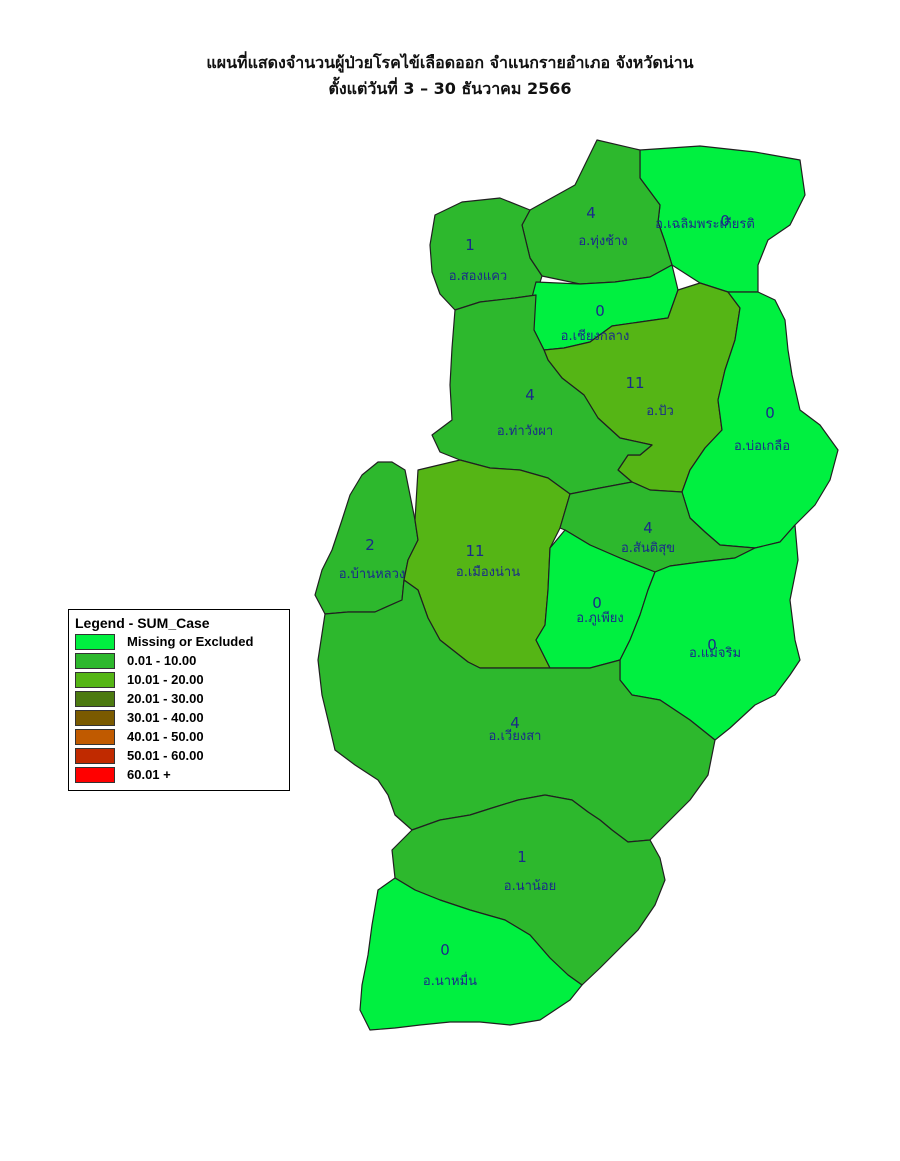  What do you see at coordinates (372, 574) in the screenshot?
I see `district-name-label: อ.บ้านหลวง` at bounding box center [372, 574].